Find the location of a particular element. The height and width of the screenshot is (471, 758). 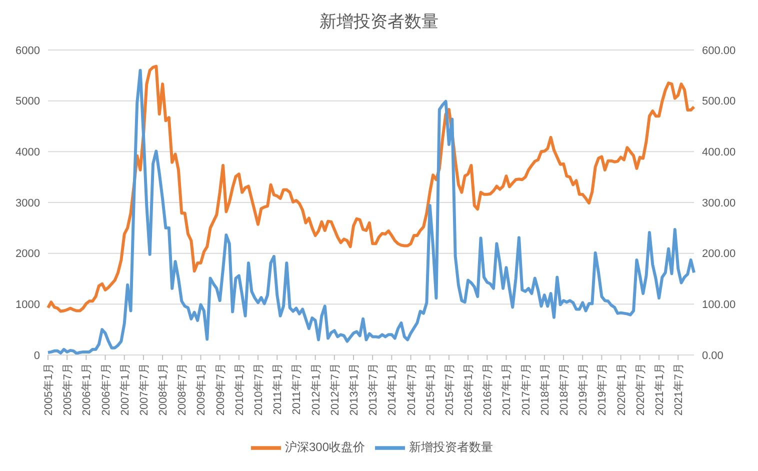

y-tick-label: 3000 is located at coordinates (28, 203).